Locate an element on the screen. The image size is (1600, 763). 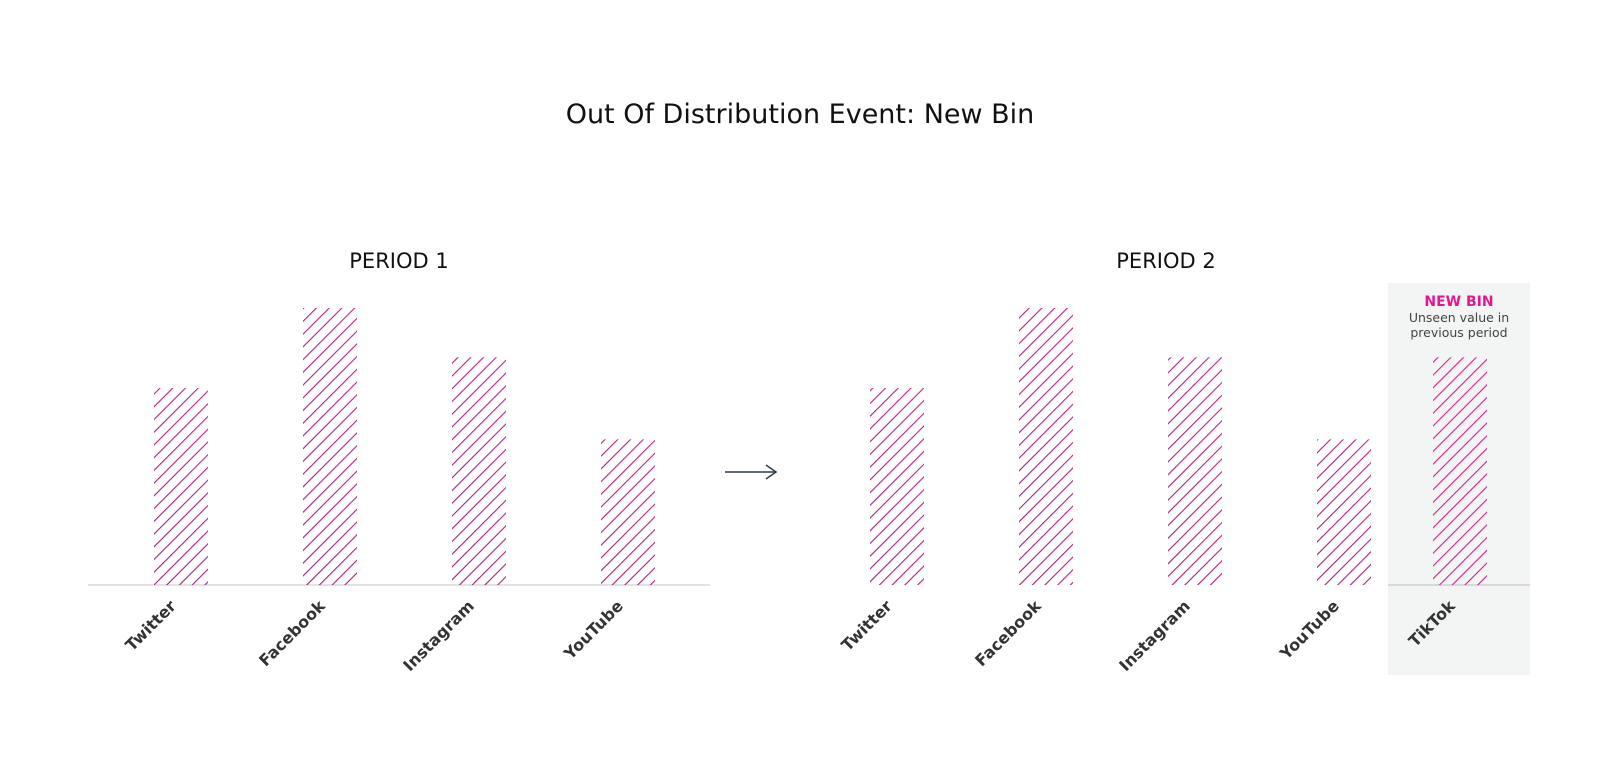
tick-label-1-youtube: YouTube is located at coordinates (593, 630).